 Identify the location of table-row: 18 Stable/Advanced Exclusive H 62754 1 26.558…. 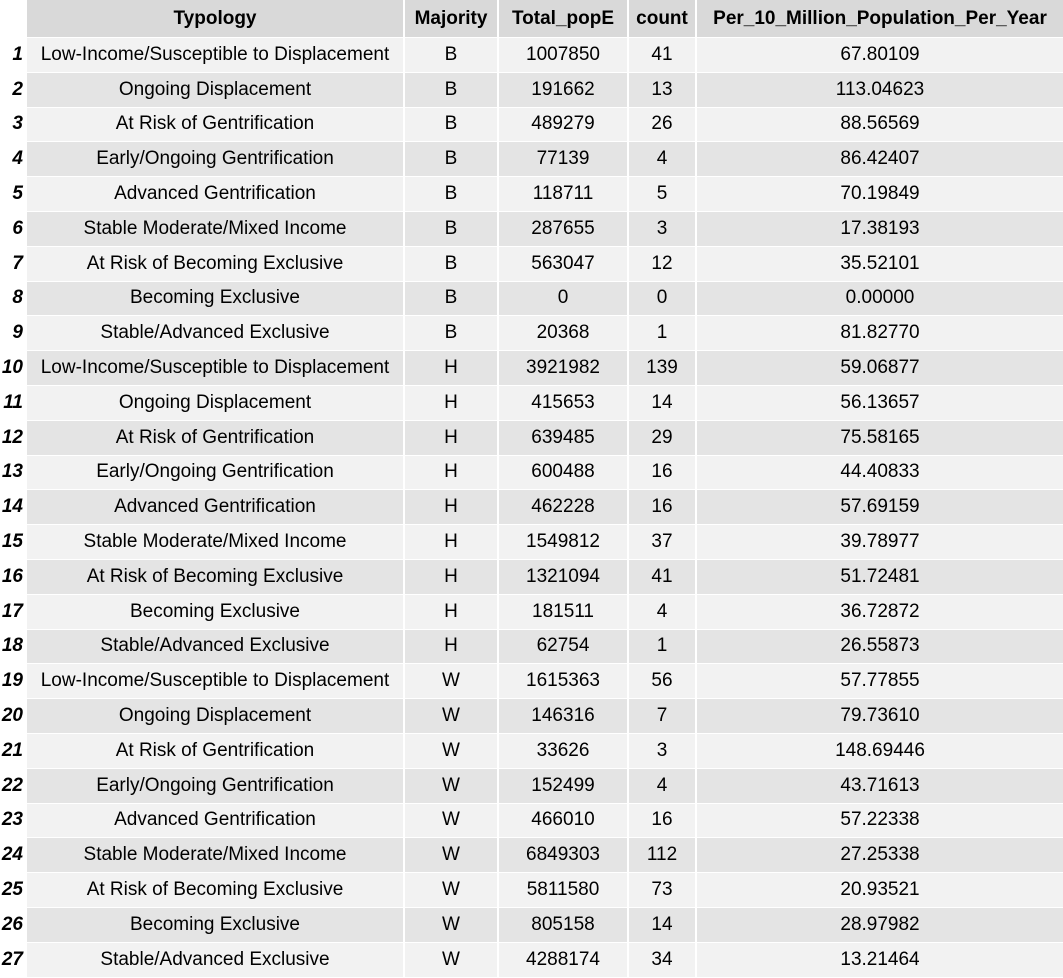
(531, 647).